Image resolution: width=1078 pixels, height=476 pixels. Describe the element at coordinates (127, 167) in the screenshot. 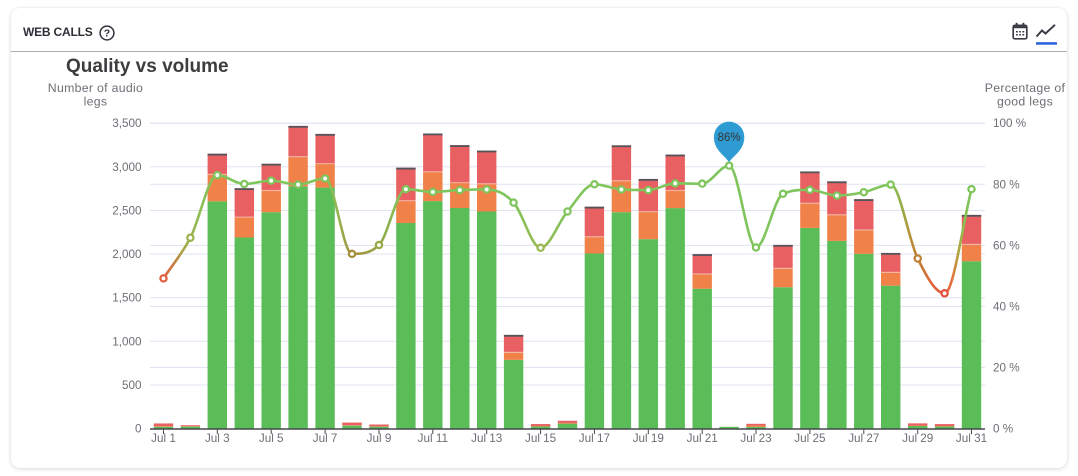

I see `svg-text: 3,000` at that location.